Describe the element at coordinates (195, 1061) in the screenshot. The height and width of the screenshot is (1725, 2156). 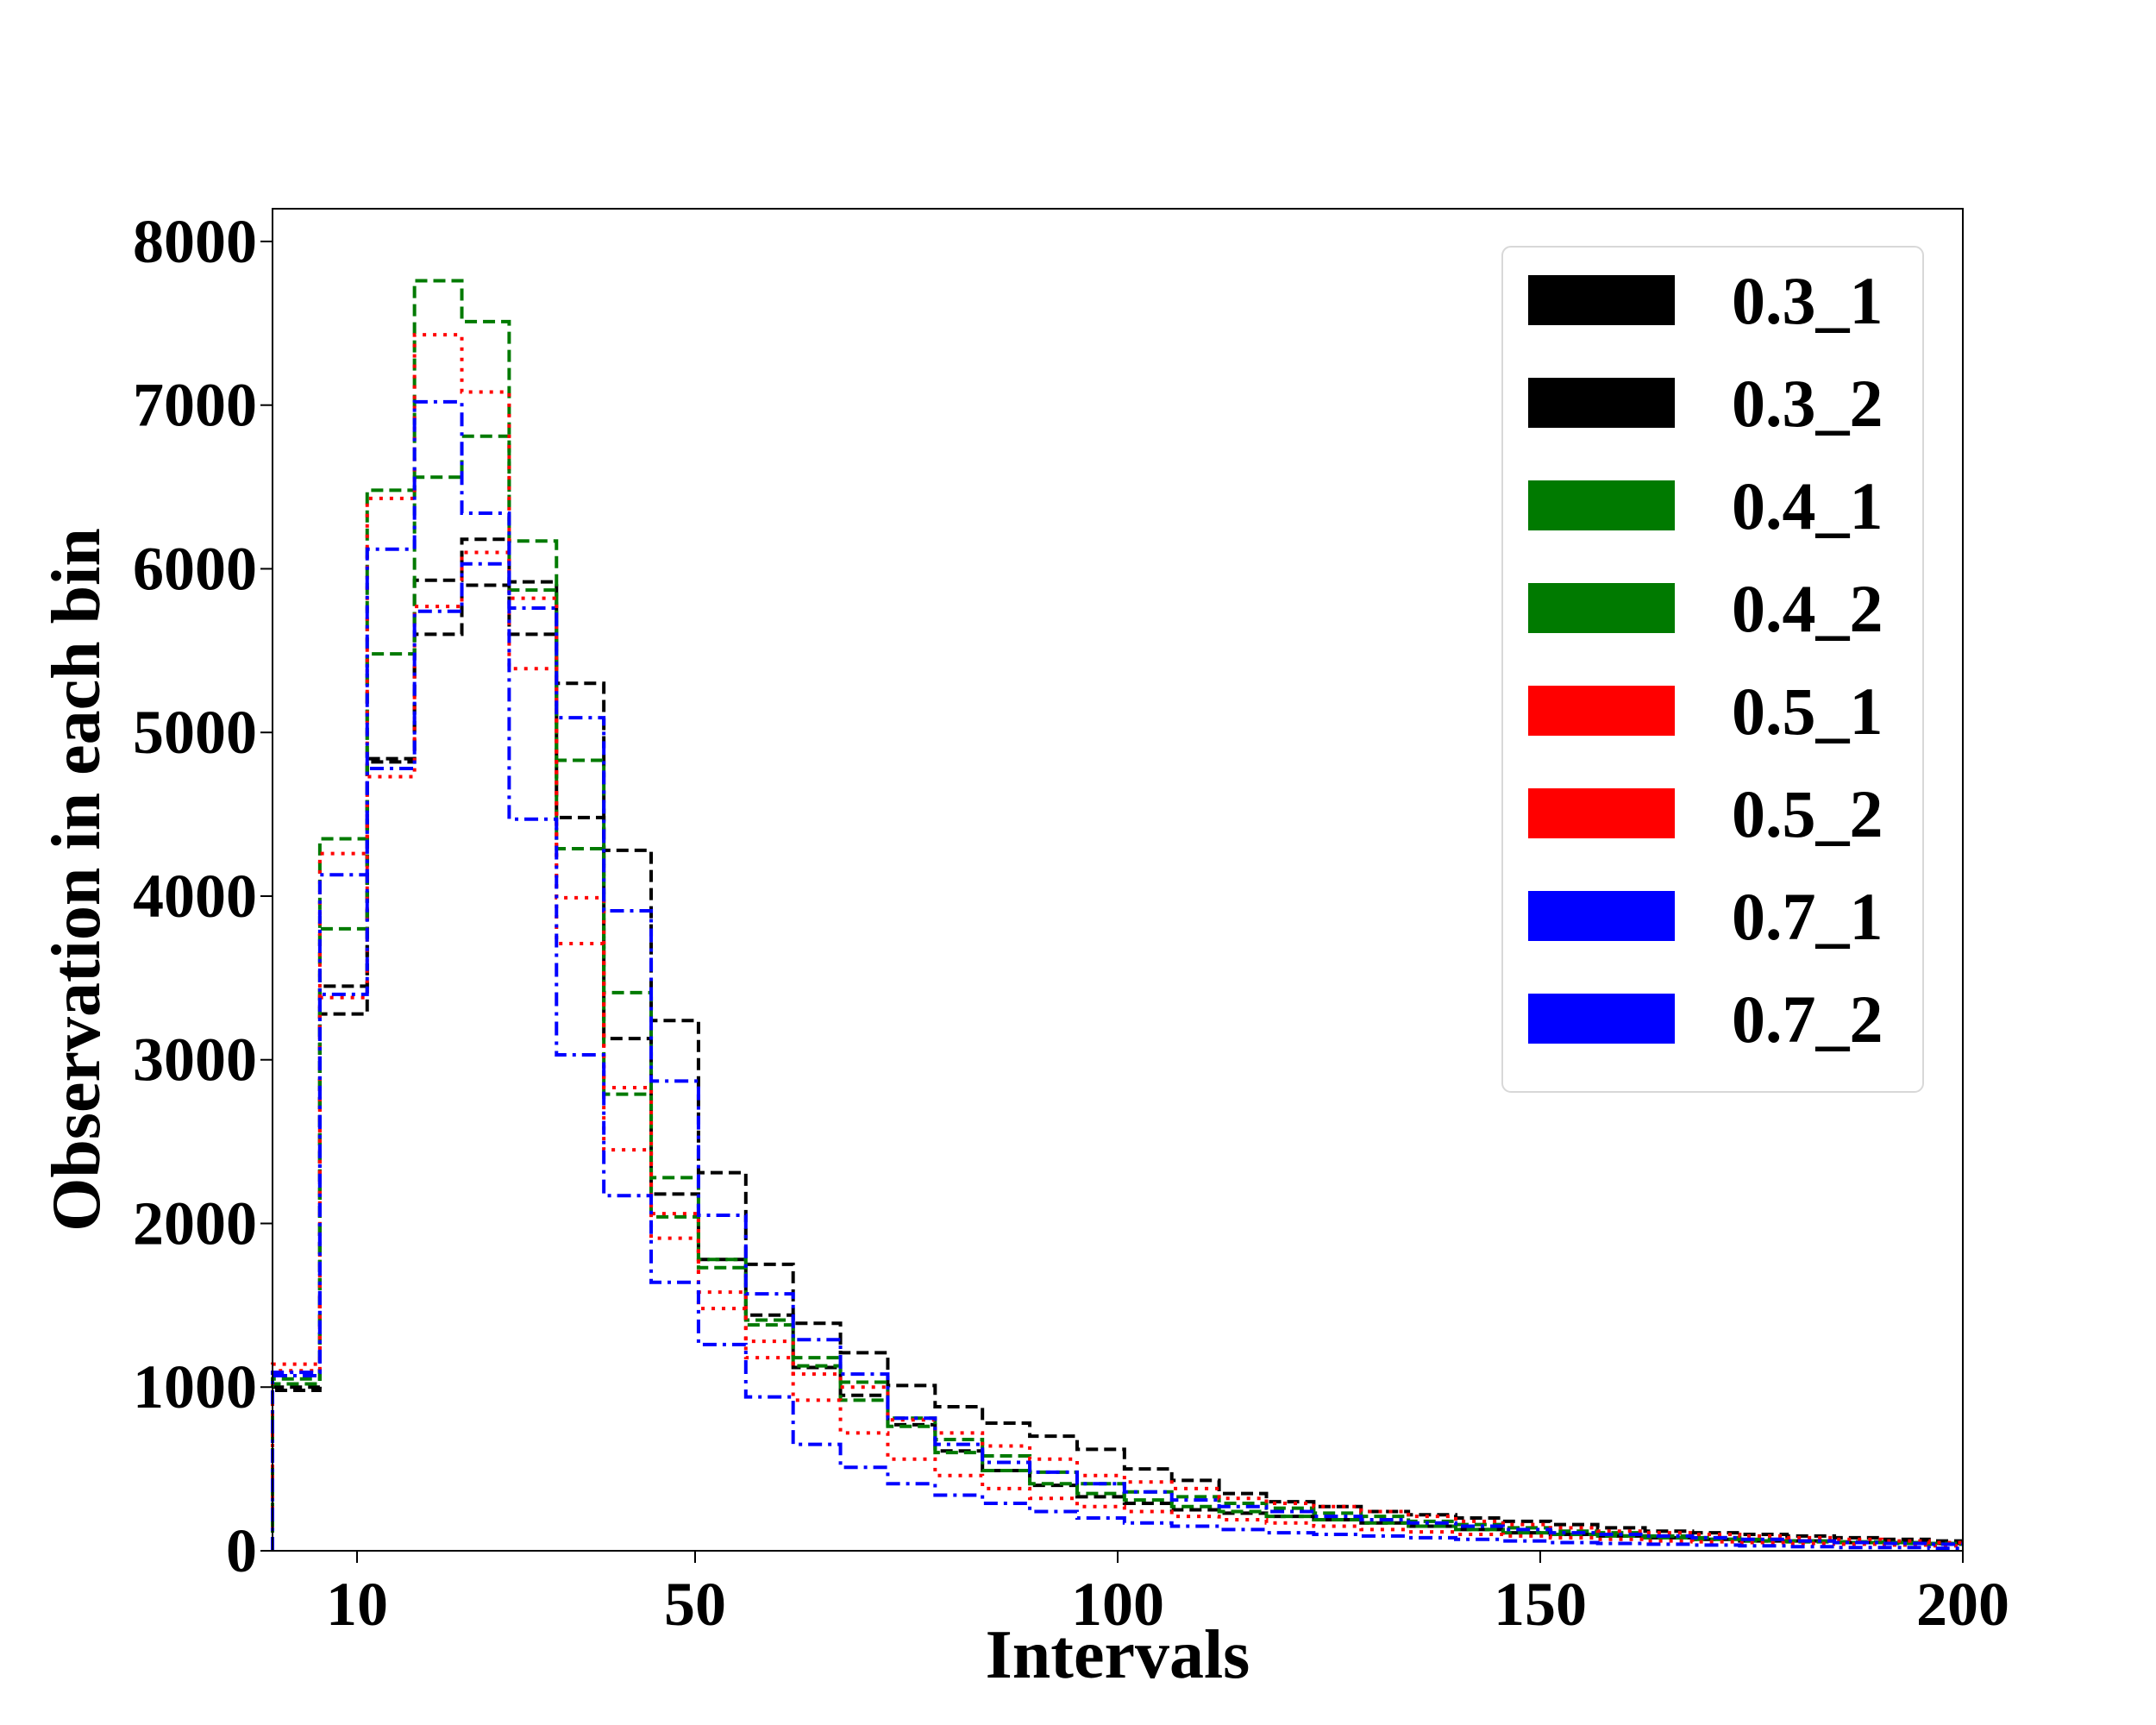
I see `y-tick-label: 3000` at that location.